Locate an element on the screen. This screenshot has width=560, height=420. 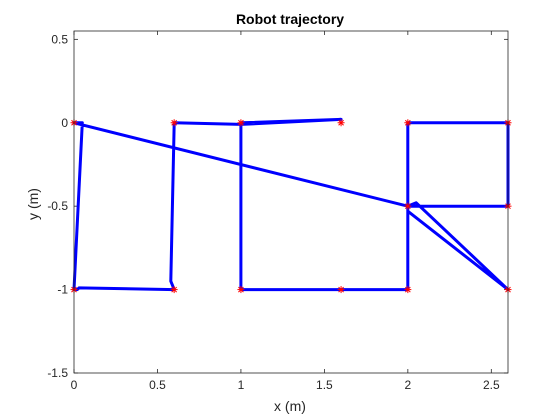
x-tick-label: 1 is located at coordinates (241, 385).